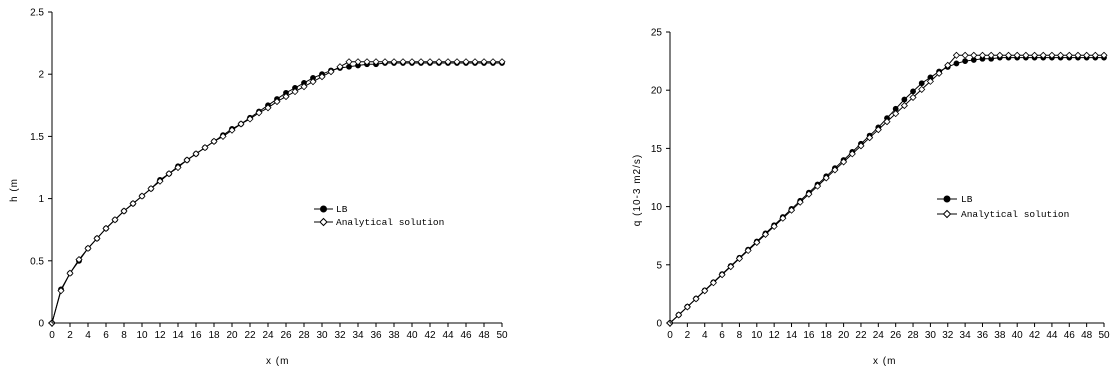 Image resolution: width=1110 pixels, height=374 pixels. I want to click on chart-q-y-ticks: 0 5 10 15 20 25, so click(660, 179).